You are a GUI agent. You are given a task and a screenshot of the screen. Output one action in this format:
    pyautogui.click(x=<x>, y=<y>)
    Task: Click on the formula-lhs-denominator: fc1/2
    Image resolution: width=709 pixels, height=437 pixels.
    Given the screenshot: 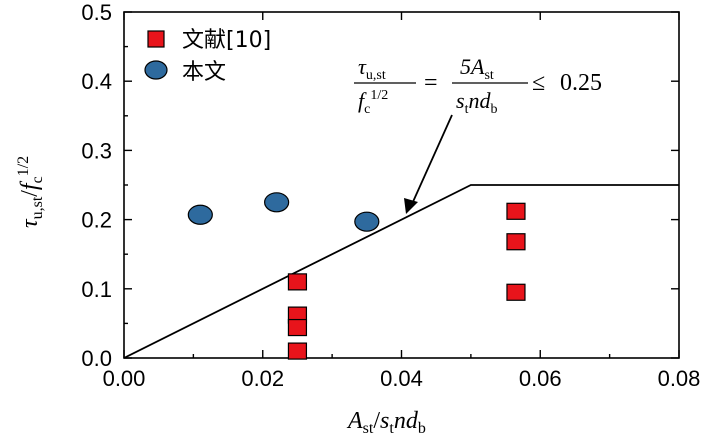 What is the action you would take?
    pyautogui.click(x=373, y=102)
    